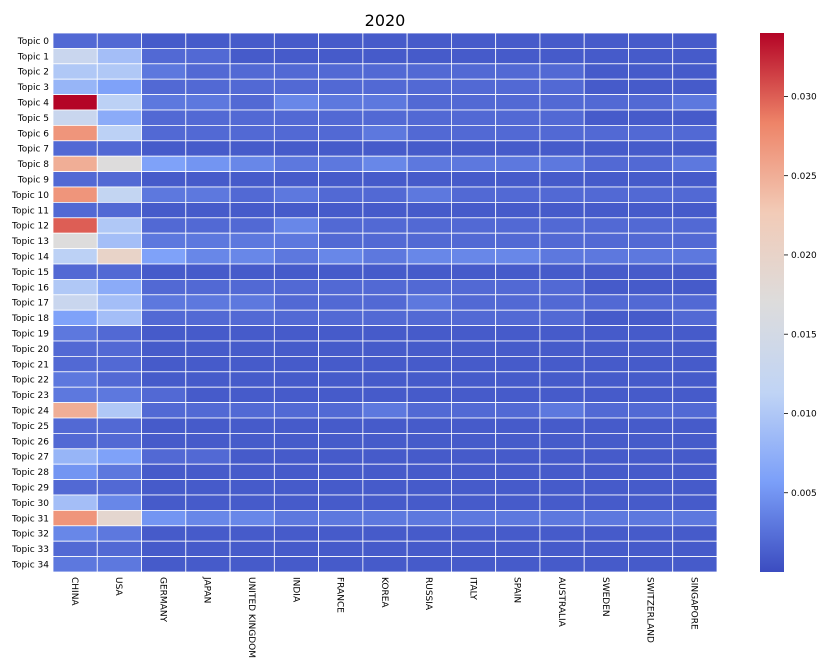  I want to click on colorbar-tick-label: 0.025, so click(804, 177).